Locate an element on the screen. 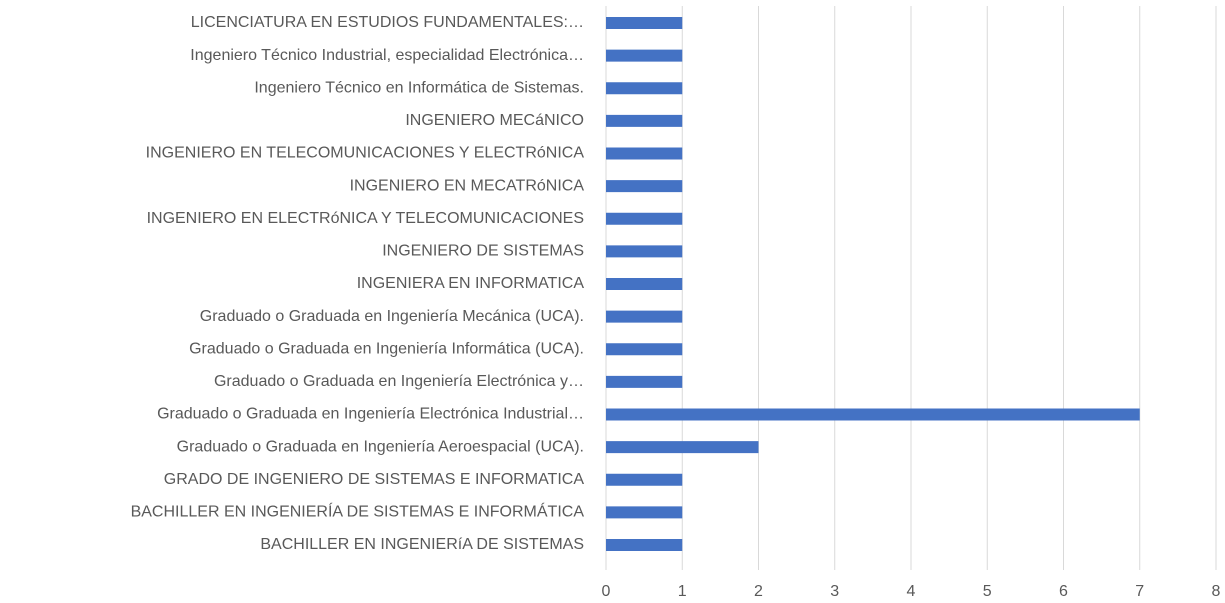  x-tick-label: 6 is located at coordinates (1063, 591).